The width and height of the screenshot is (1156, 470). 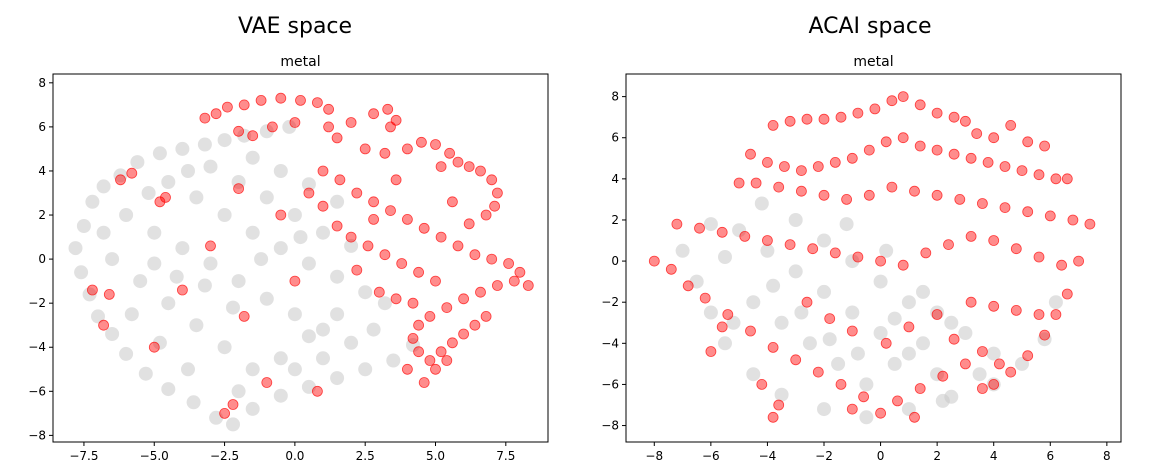 What do you see at coordinates (300, 62) in the screenshot?
I see `left-subplot-title: metal` at bounding box center [300, 62].